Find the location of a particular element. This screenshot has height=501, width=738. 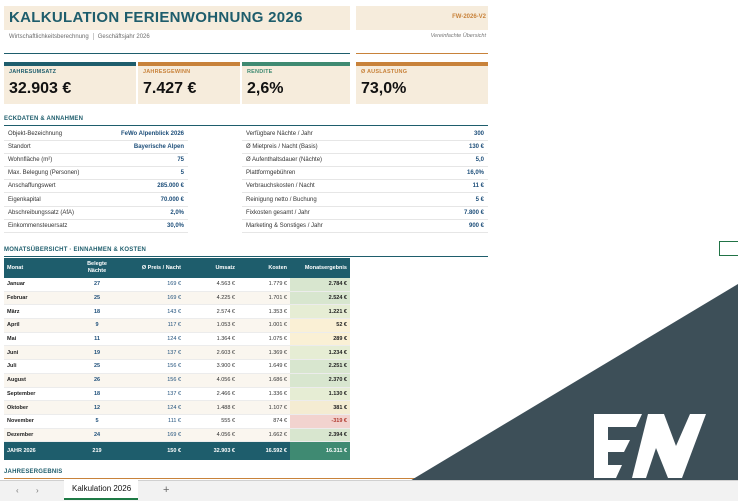

eckdaten-value: Bayerische Alpen is located at coordinates (158, 147).